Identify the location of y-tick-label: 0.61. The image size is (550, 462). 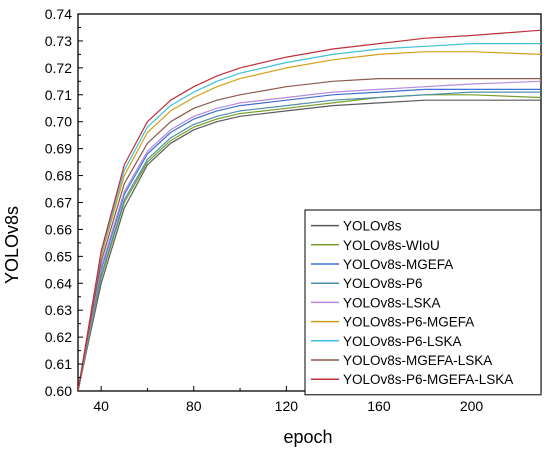
(58, 364).